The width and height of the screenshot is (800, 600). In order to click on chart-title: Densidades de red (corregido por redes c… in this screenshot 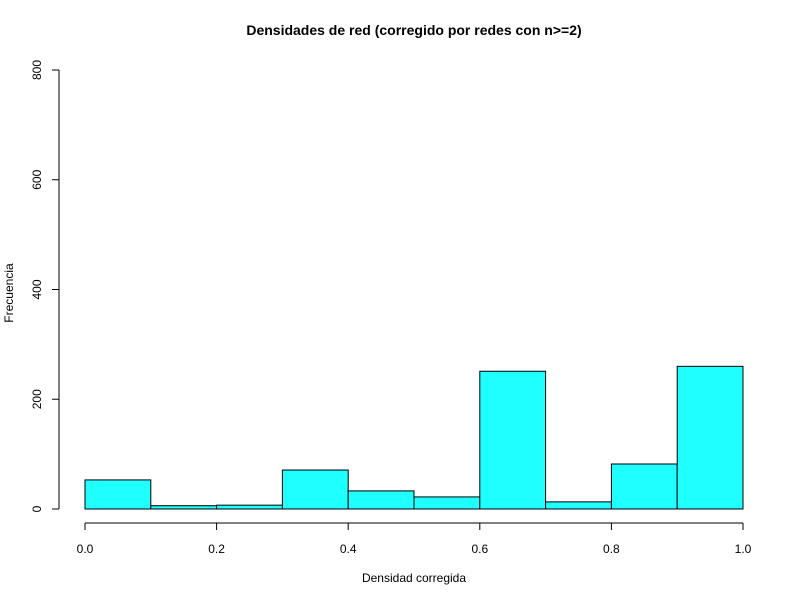, I will do `click(413, 30)`.